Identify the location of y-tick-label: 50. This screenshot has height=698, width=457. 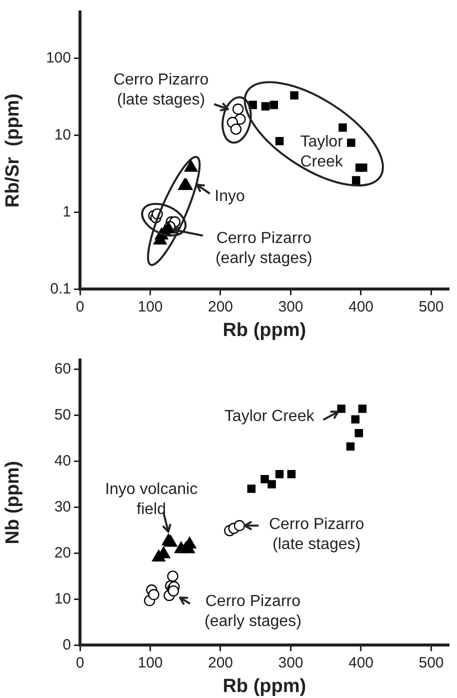
(62, 415).